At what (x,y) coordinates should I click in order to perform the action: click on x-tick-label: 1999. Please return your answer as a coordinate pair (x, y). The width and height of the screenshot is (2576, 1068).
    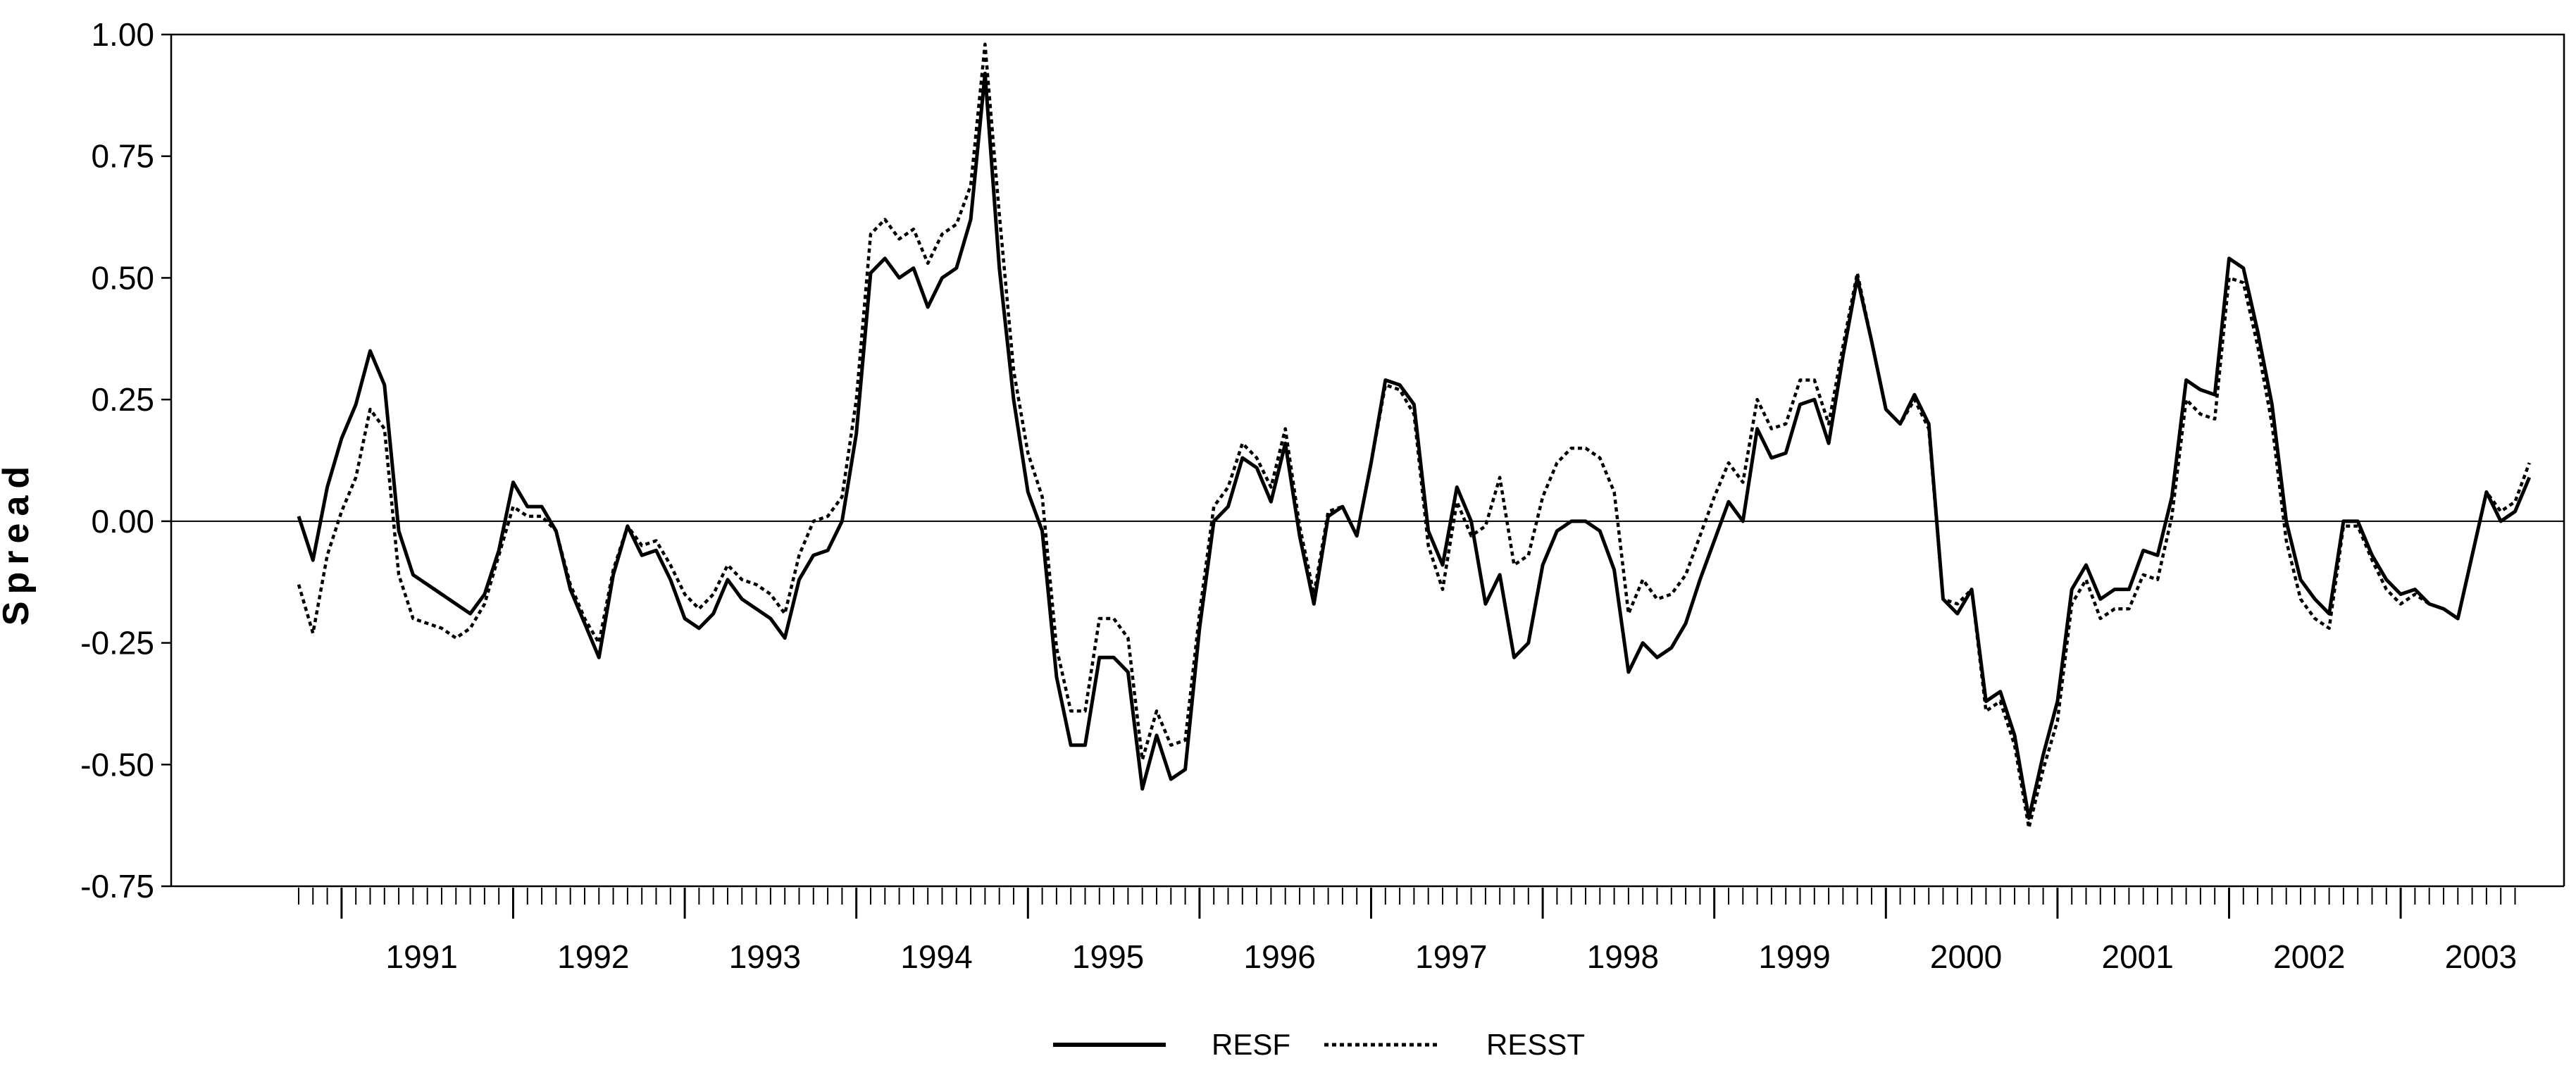
    Looking at the image, I should click on (1794, 956).